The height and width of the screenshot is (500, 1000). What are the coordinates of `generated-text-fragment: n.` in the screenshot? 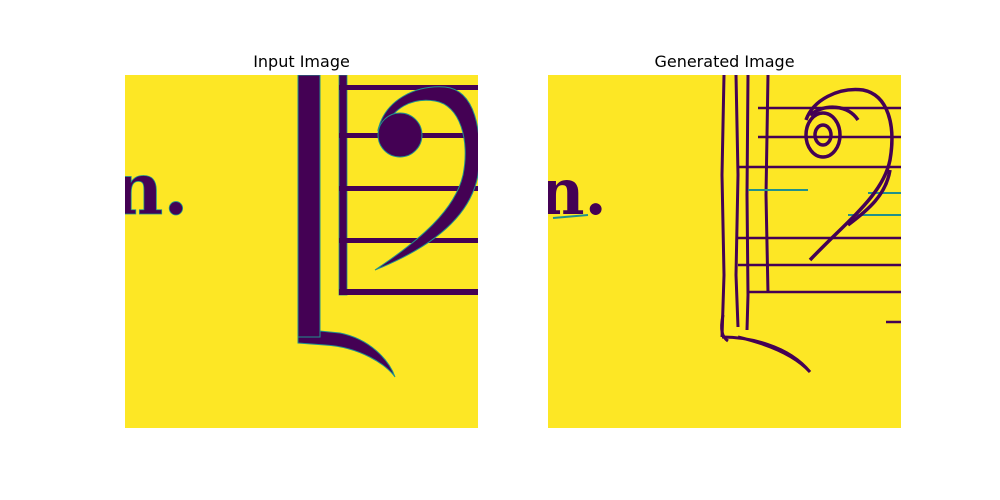 It's located at (577, 192).